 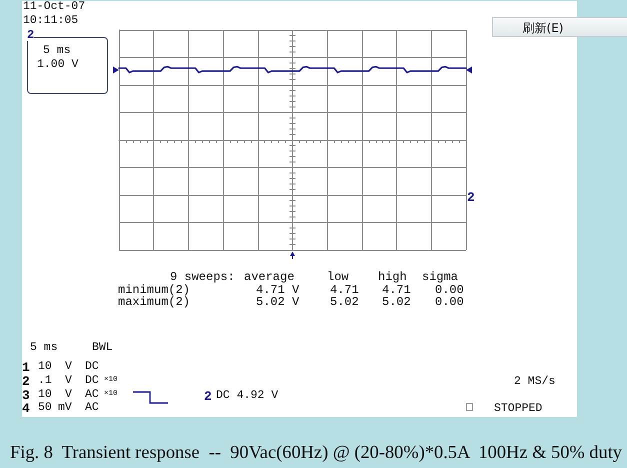 What do you see at coordinates (65, 407) in the screenshot?
I see `text: mV` at bounding box center [65, 407].